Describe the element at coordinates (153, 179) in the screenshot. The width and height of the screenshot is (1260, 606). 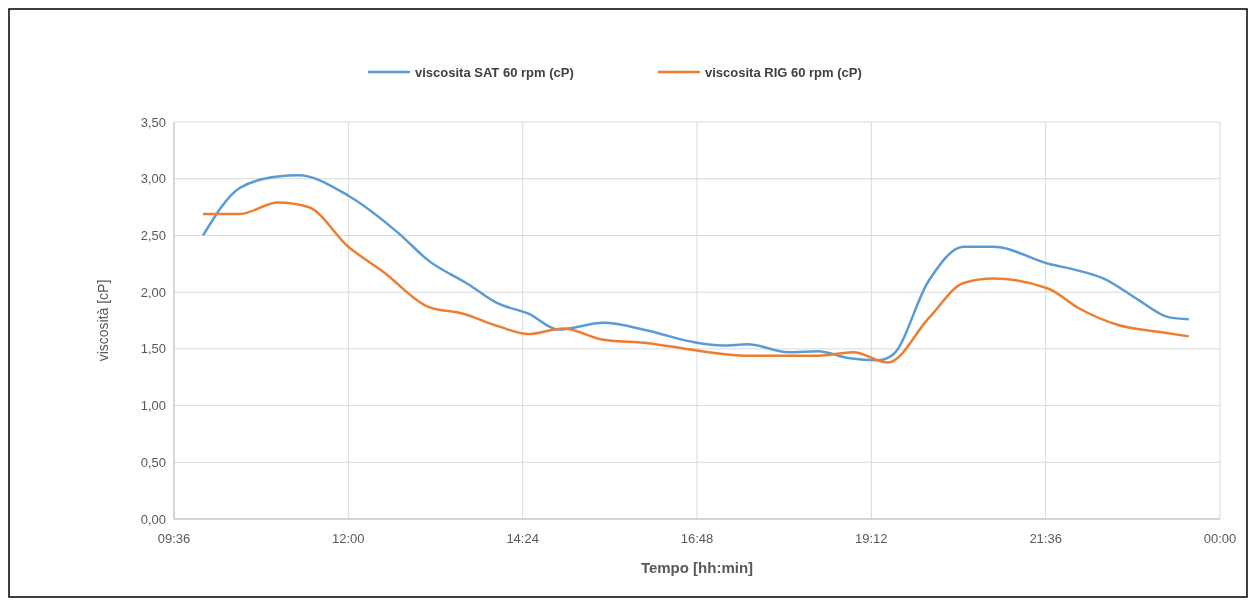
I see `y-tick-label: 3,00` at that location.